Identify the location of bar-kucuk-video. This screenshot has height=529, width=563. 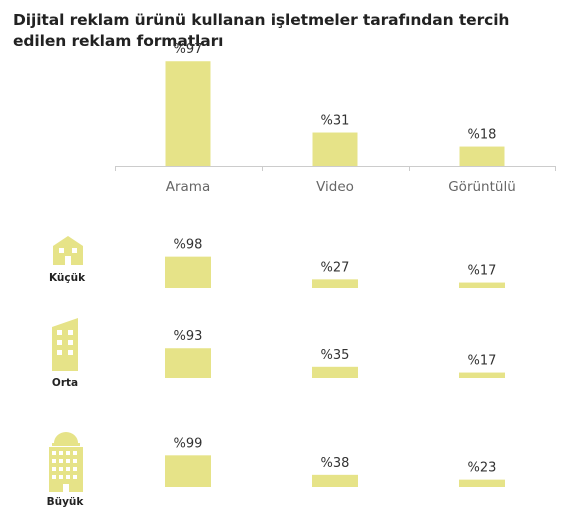
(335, 283).